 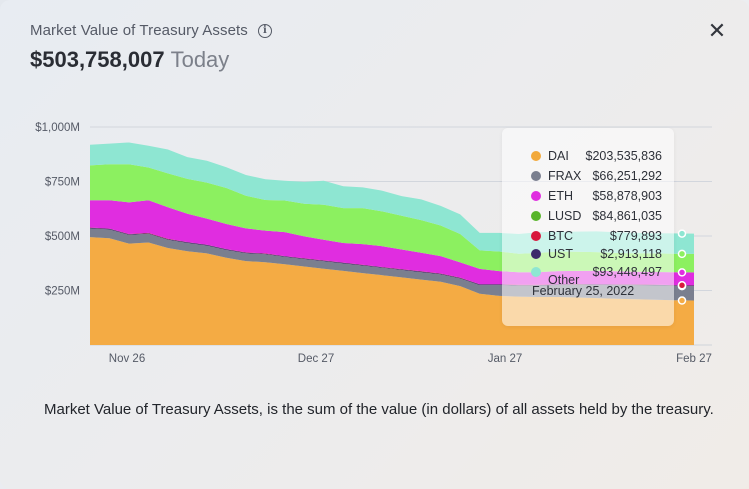 I want to click on tooltip-row-frax: FRAX $66,251,292, so click(x=596, y=176).